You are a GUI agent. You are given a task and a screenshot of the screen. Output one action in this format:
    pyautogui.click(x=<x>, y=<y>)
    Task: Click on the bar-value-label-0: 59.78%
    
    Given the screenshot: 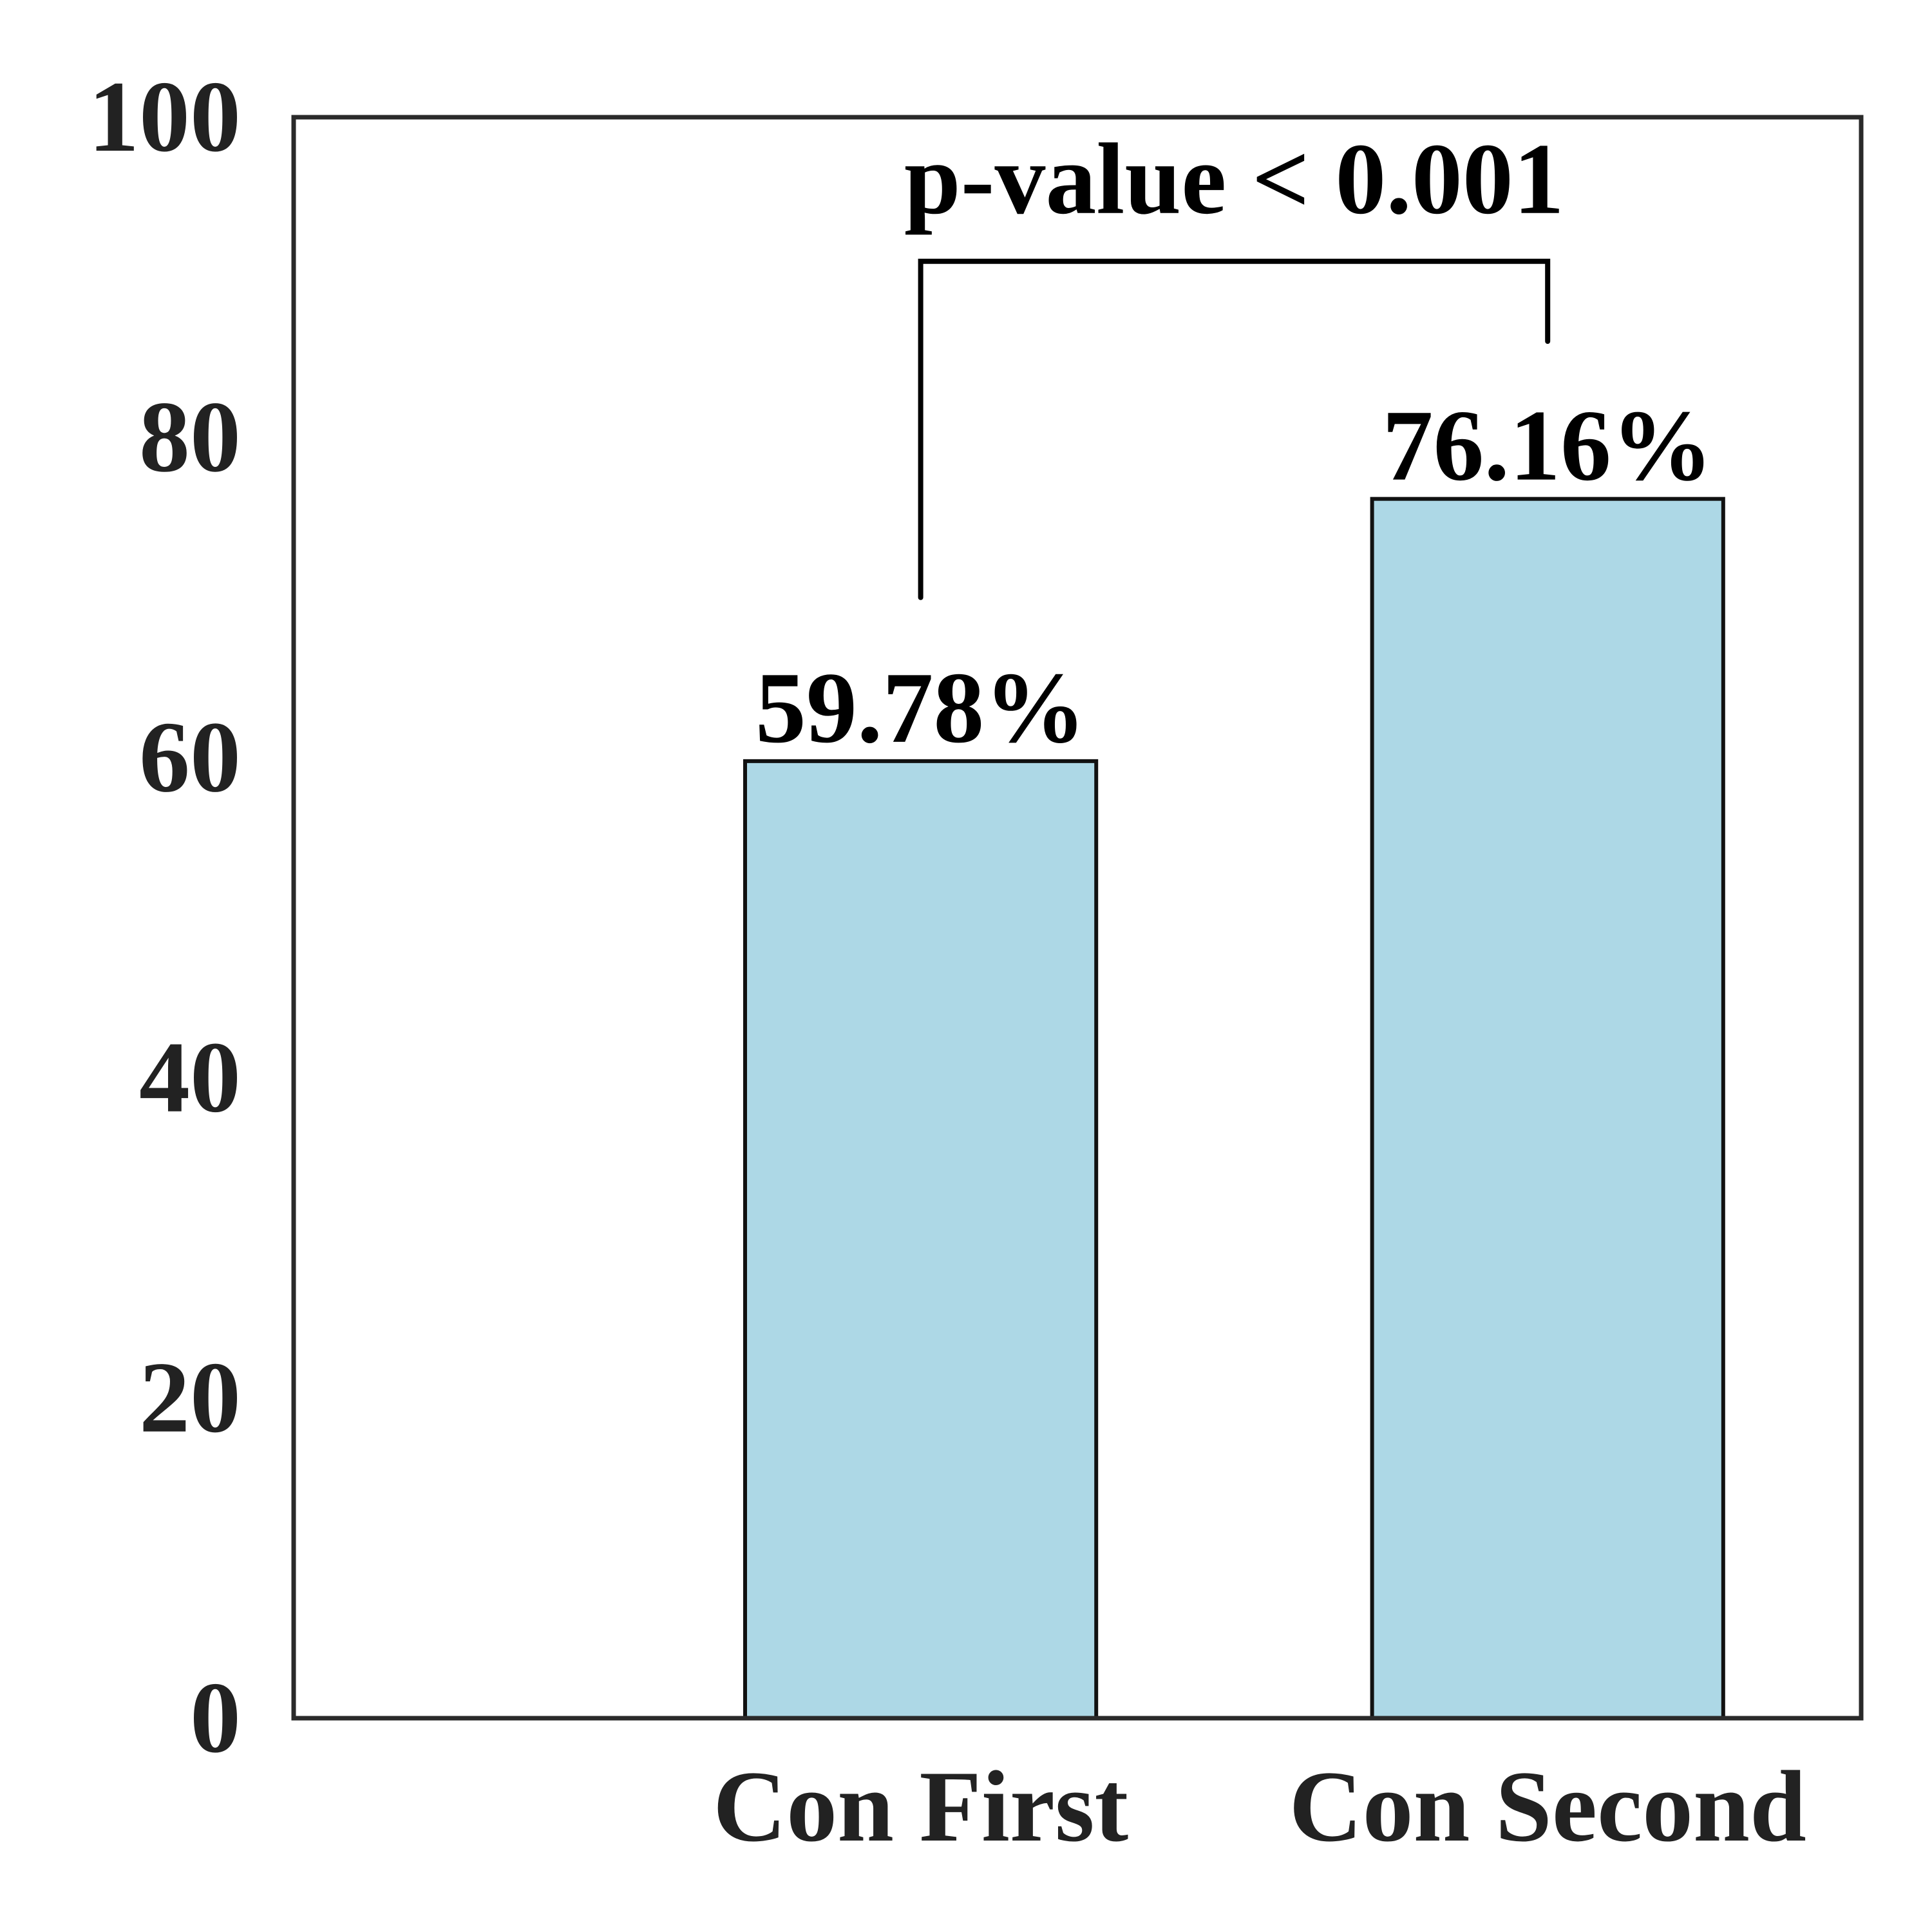 What is the action you would take?
    pyautogui.click(x=920, y=708)
    